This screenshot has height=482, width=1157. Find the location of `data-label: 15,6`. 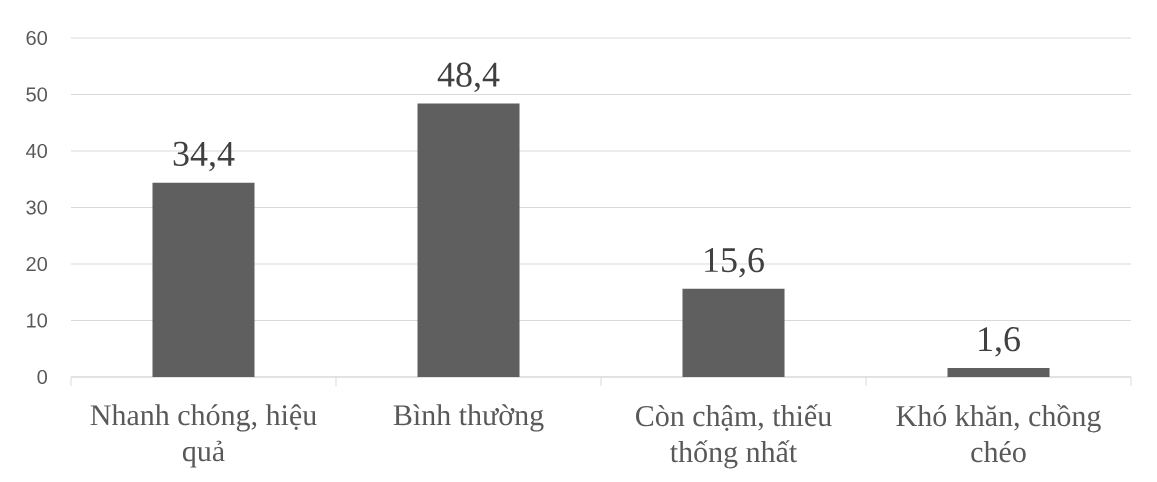

data-label: 15,6 is located at coordinates (734, 263).